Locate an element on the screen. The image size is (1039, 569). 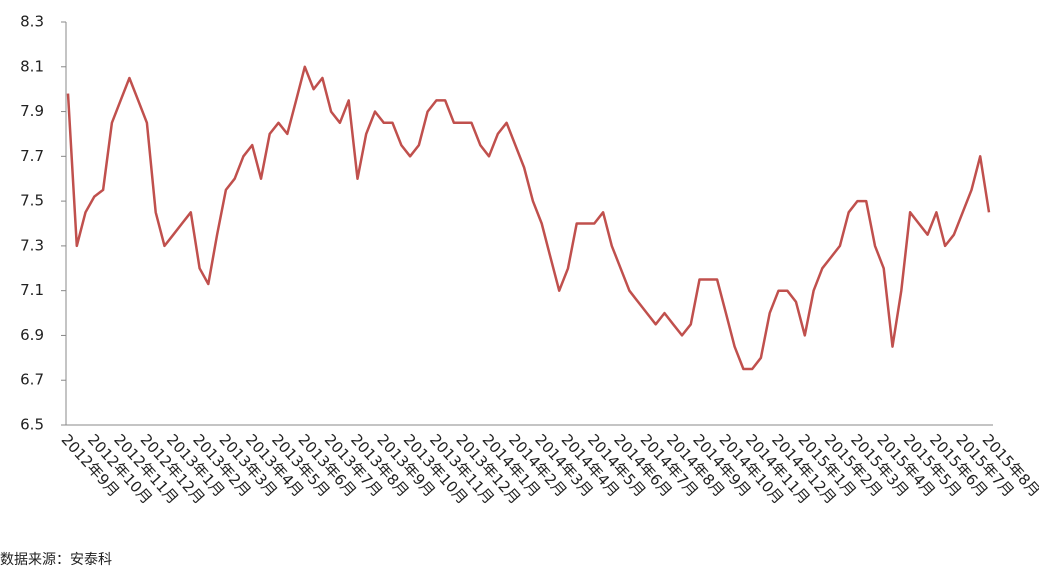
y-tick-label: 8.3 is located at coordinates (32, 22).